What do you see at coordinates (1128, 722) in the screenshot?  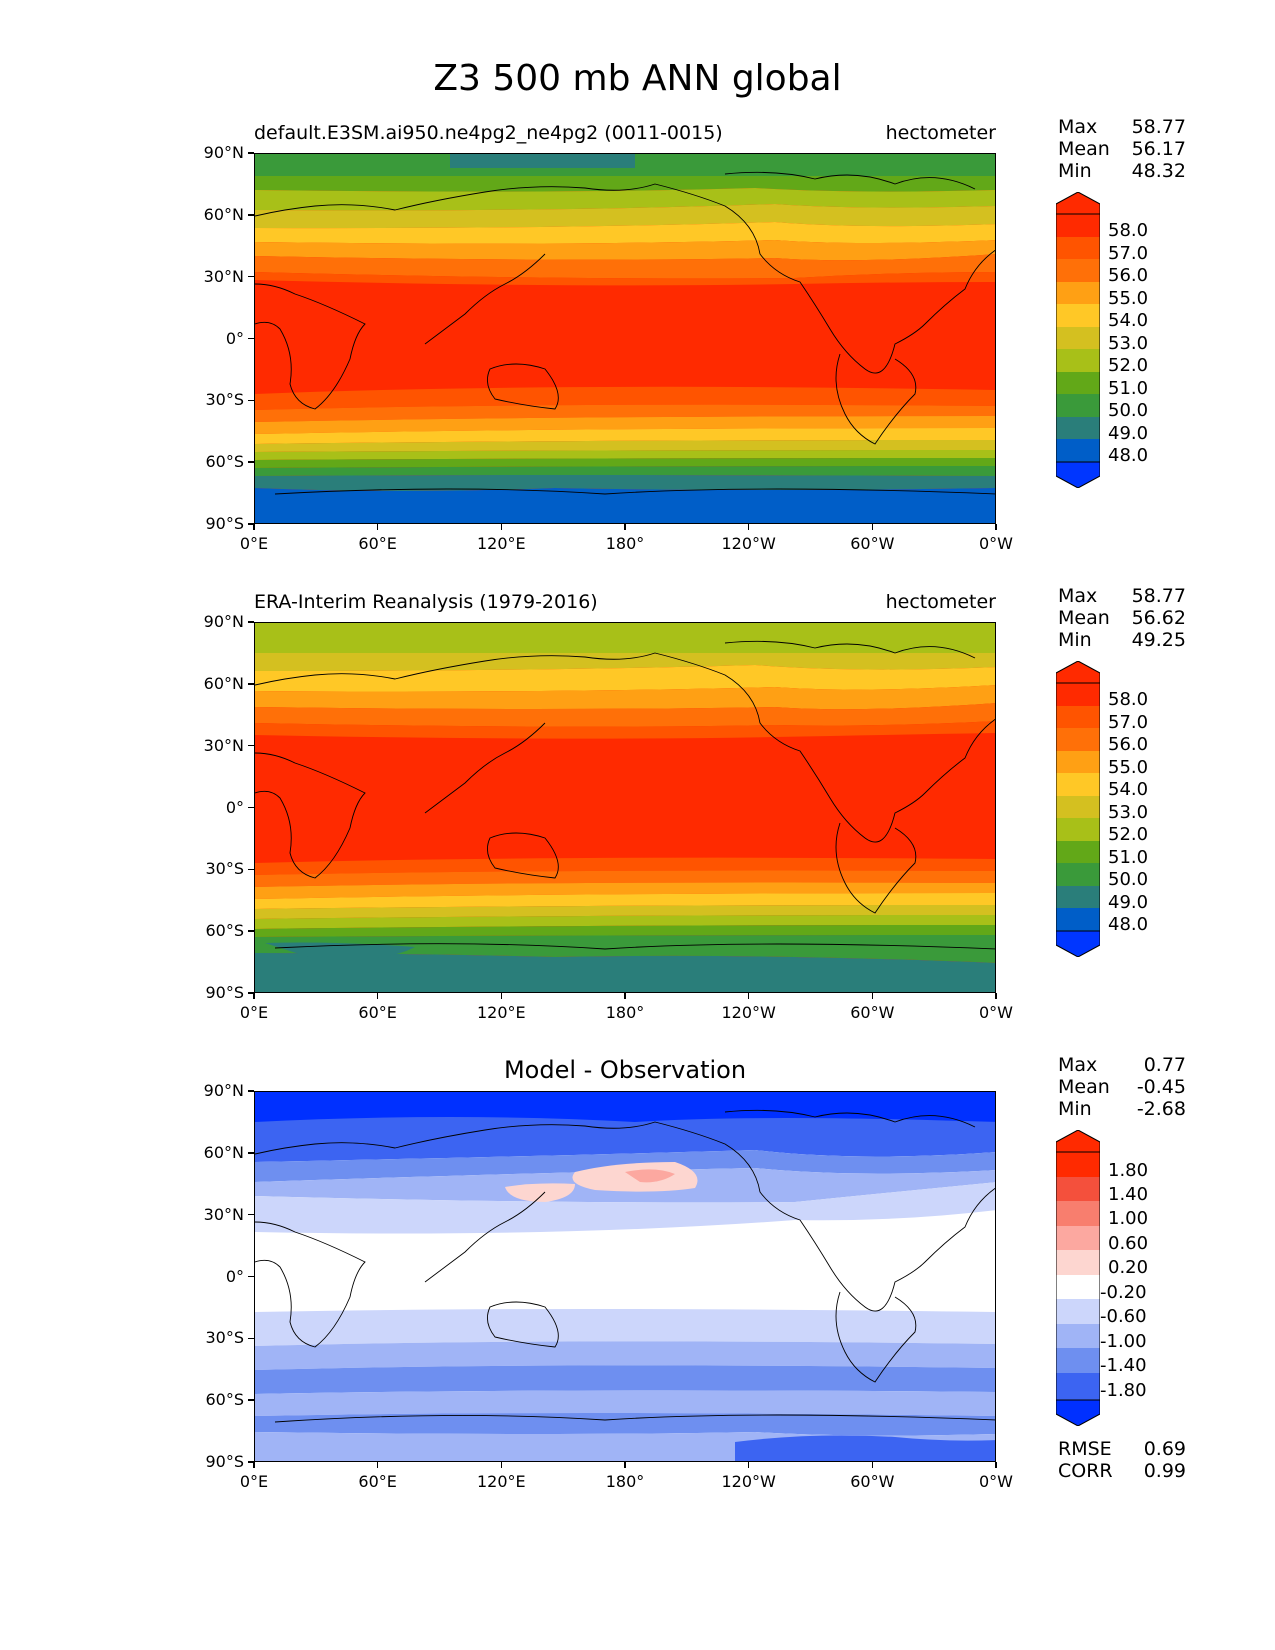 I see `colorbar-label: 57.0` at bounding box center [1128, 722].